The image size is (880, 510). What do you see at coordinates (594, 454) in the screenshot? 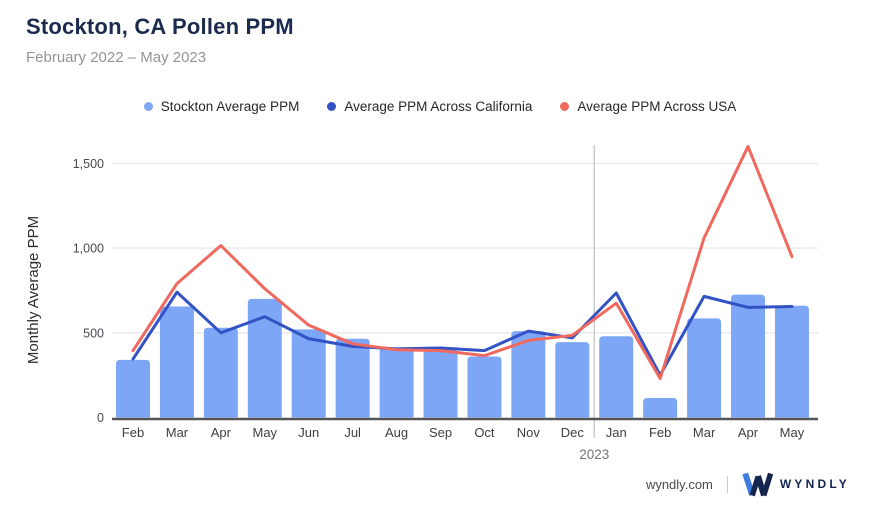
I see `year-label: 2023` at bounding box center [594, 454].